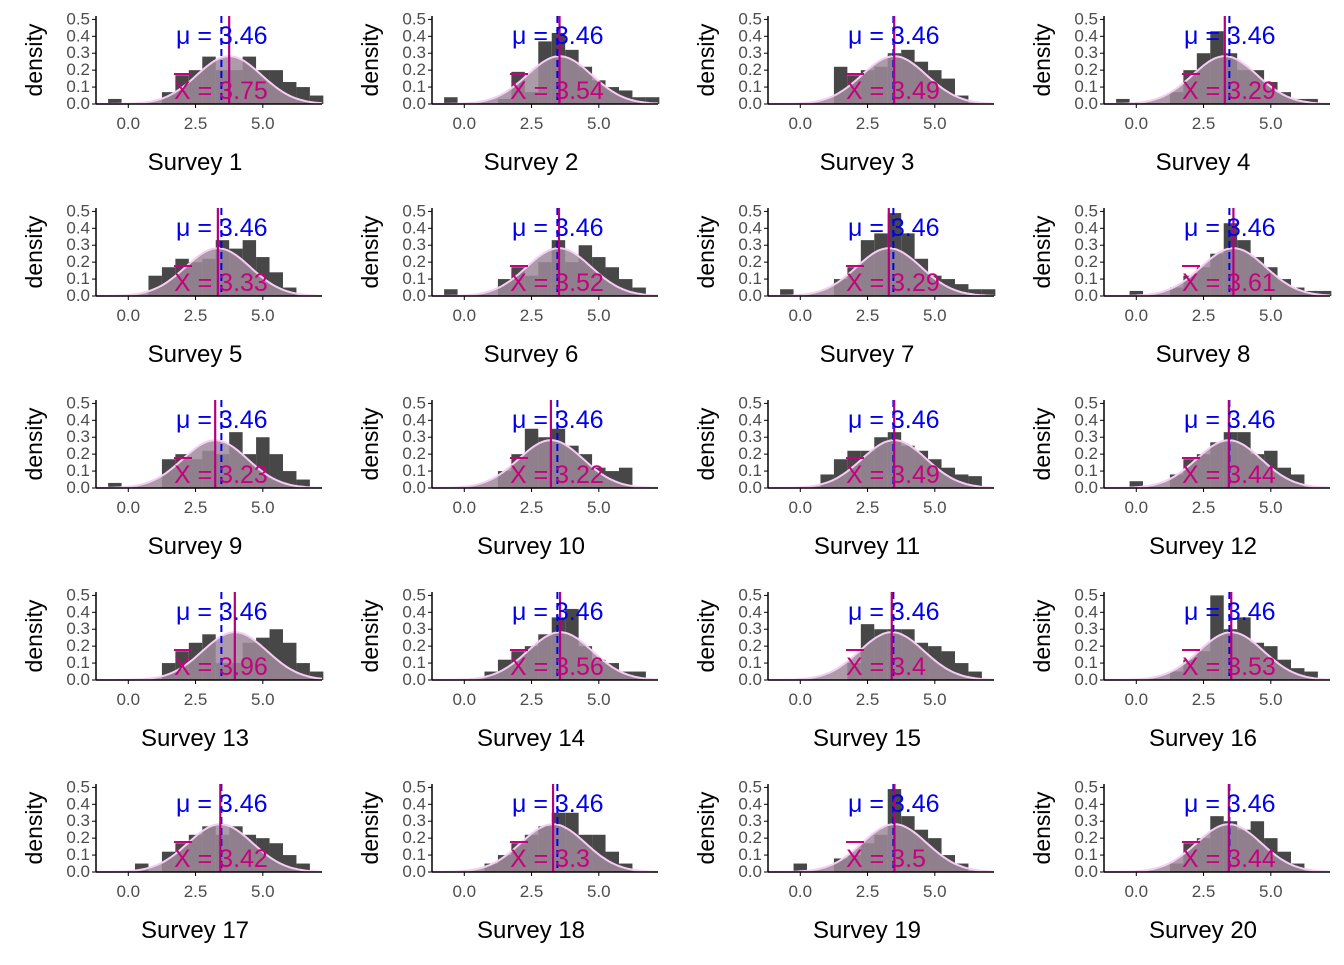 This screenshot has width=1344, height=965. I want to click on x-axis-title: Survey 6, so click(531, 354).